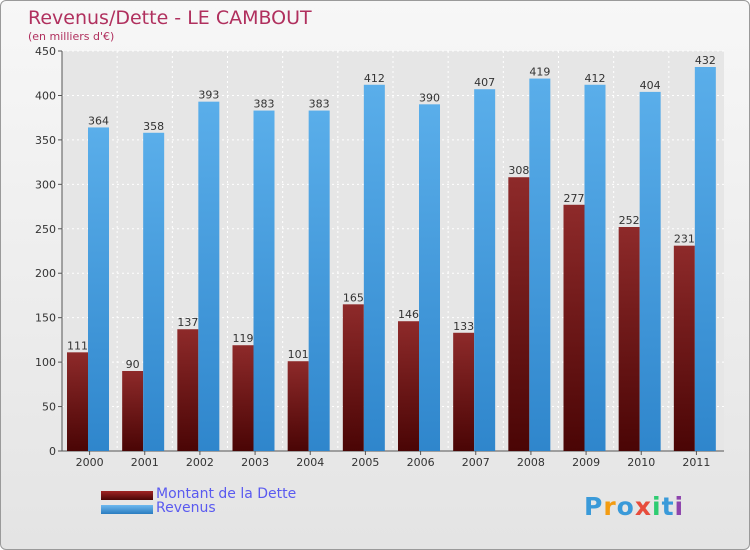  I want to click on y-tick-label: 400, so click(45, 95).